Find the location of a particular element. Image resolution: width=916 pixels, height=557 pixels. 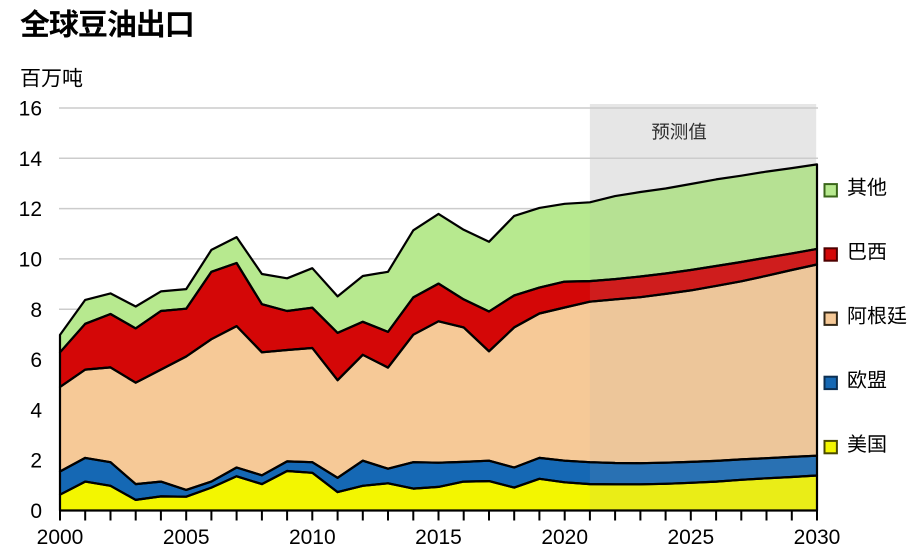

svg-text: 2005 is located at coordinates (186, 537).